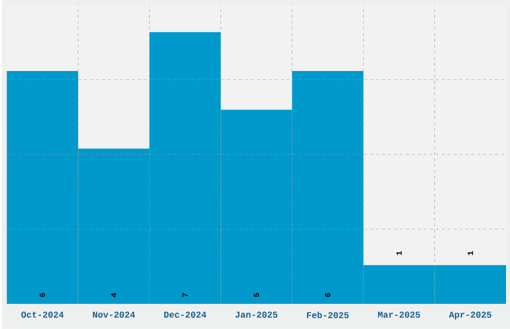 The height and width of the screenshot is (329, 510). Describe the element at coordinates (113, 315) in the screenshot. I see `x-tick-label: Nov-2024` at that location.